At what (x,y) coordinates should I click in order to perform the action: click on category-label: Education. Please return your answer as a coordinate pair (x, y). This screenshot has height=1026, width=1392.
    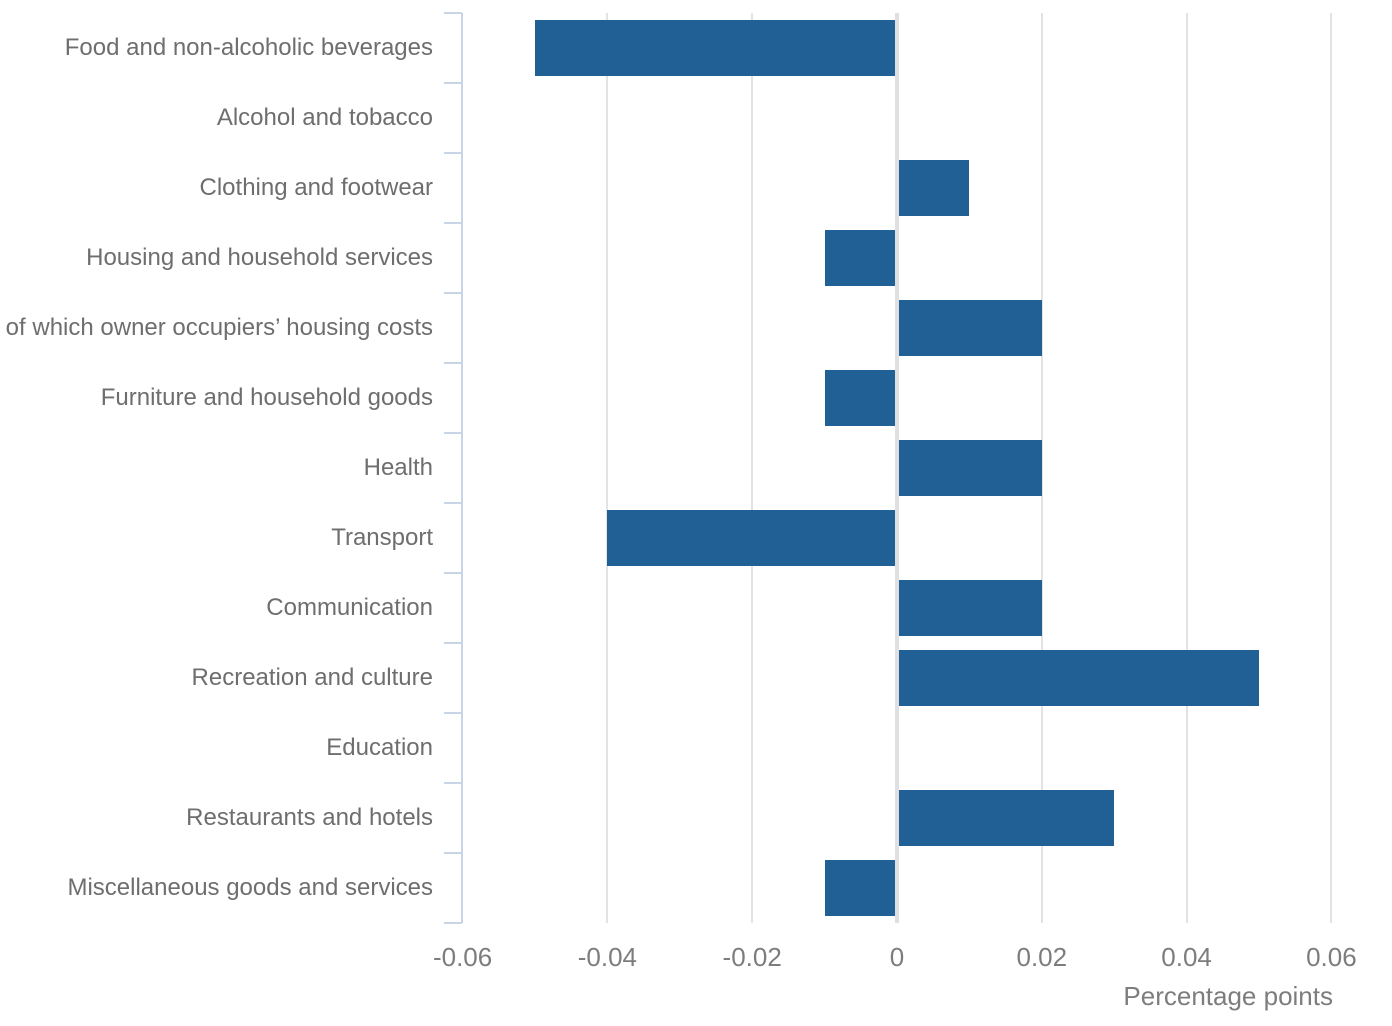
    Looking at the image, I should click on (379, 747).